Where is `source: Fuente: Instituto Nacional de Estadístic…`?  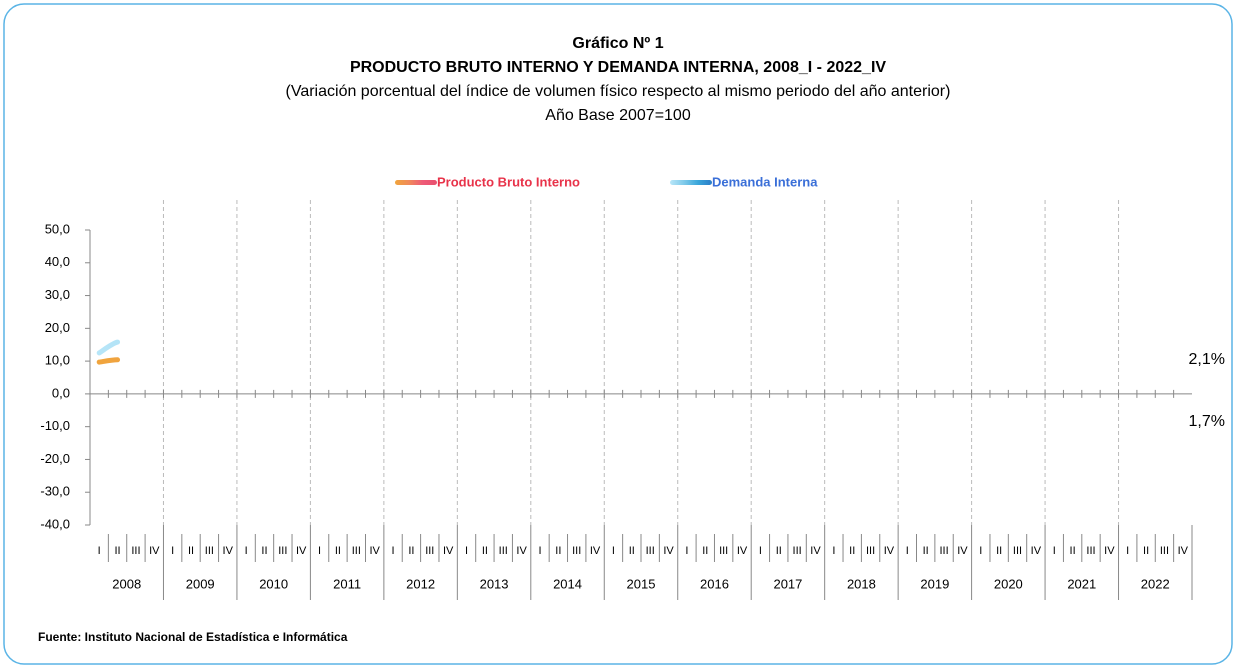
source: Fuente: Instituto Nacional de Estadístic… is located at coordinates (193, 637).